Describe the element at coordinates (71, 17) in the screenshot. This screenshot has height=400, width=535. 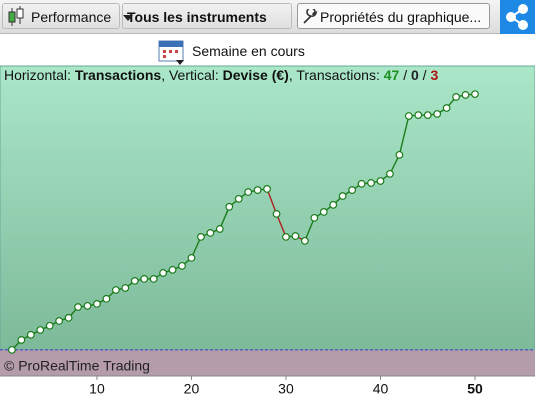
I see `performance-label: Performance` at that location.